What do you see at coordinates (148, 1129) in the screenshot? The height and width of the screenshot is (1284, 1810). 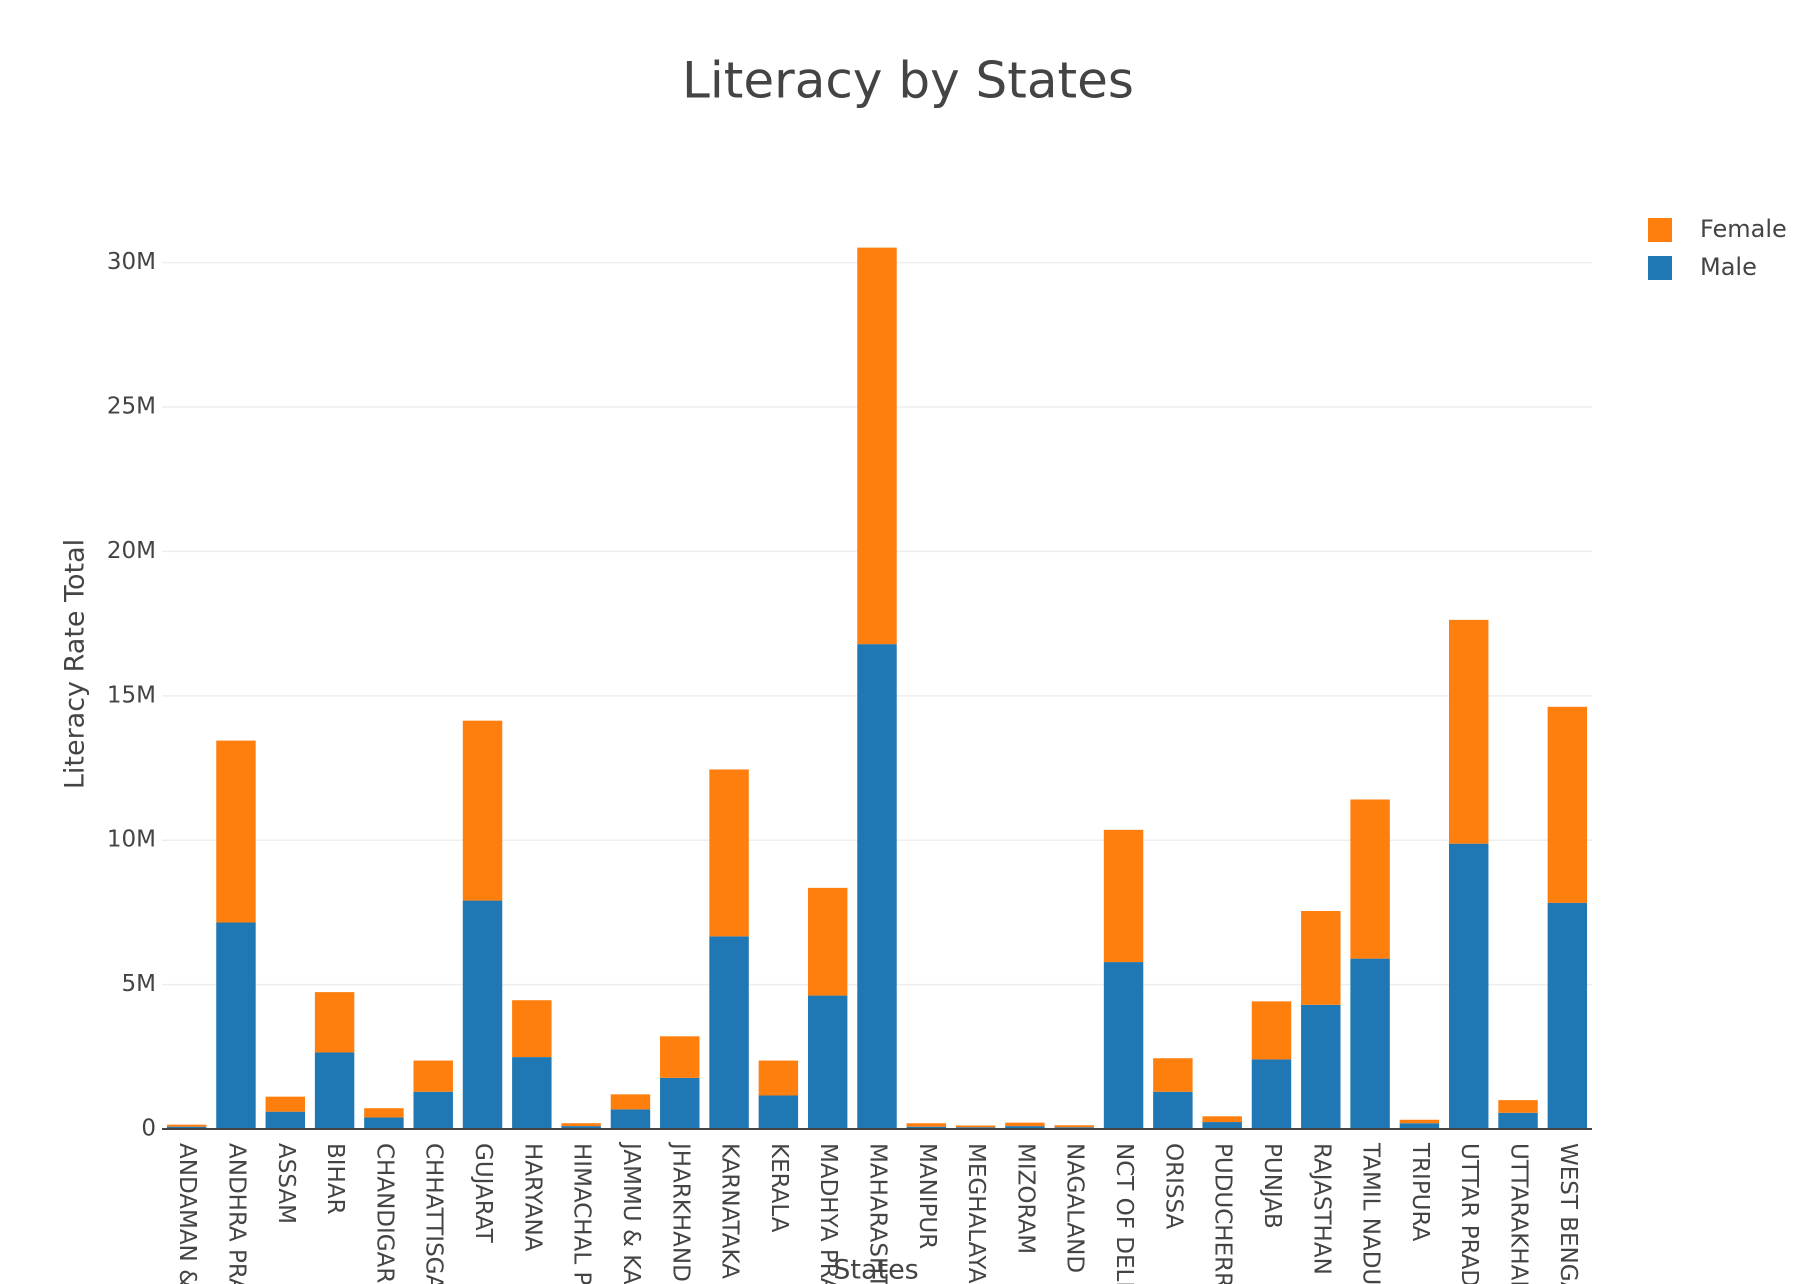 I see `y-tick-label: 0` at bounding box center [148, 1129].